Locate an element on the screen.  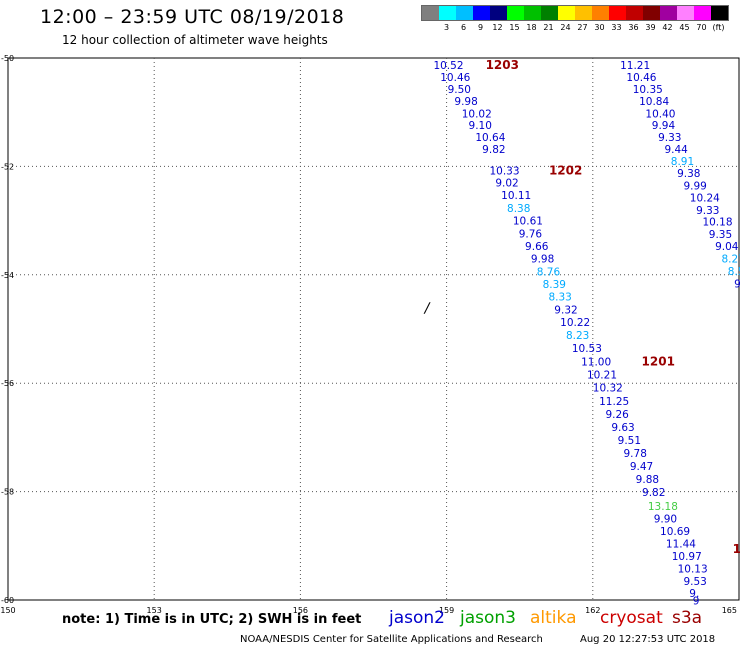
wave-height-value: 9.26 is located at coordinates (617, 415).